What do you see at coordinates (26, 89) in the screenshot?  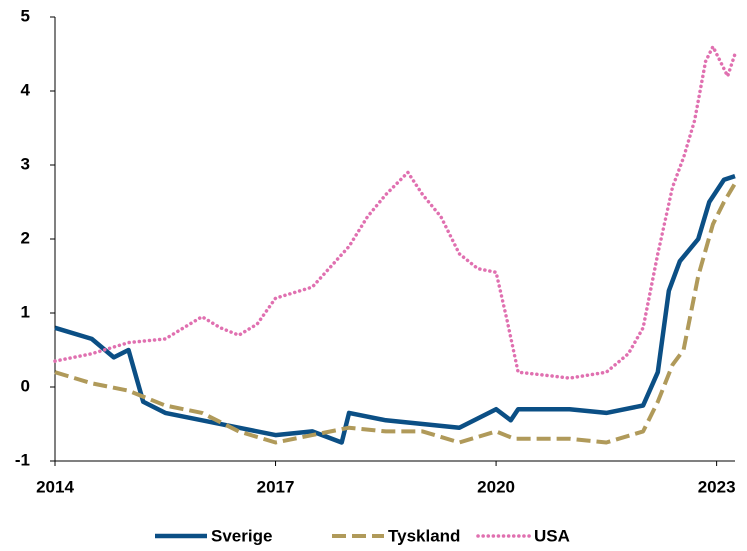 I see `y-tick-label: 4` at bounding box center [26, 89].